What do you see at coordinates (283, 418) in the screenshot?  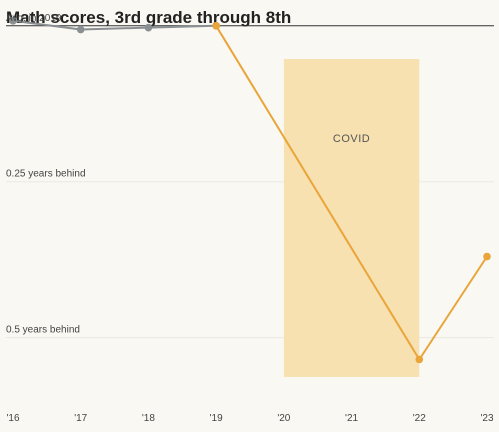 I see `x-tick-label-2020: '20` at bounding box center [283, 418].